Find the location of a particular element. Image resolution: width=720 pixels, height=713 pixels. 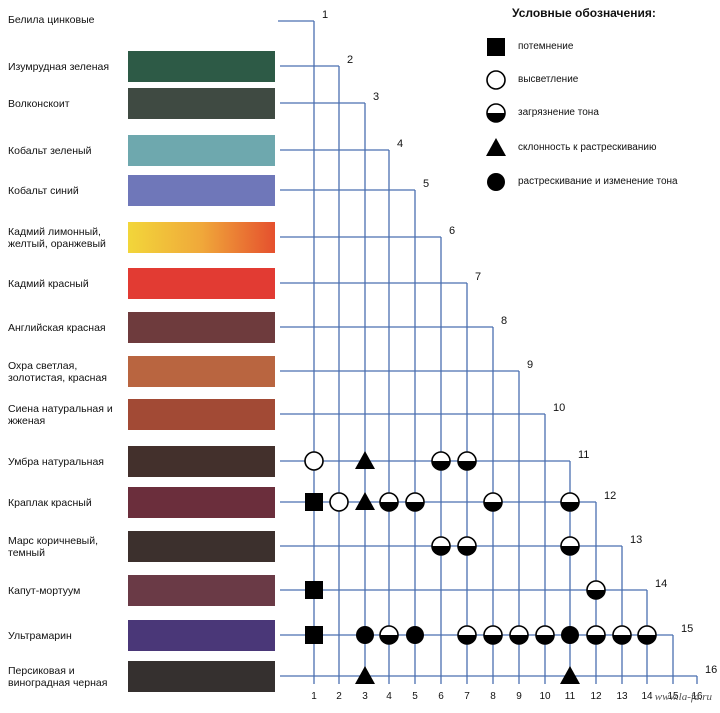

pigment-label-8: Английская красная is located at coordinates (57, 328).